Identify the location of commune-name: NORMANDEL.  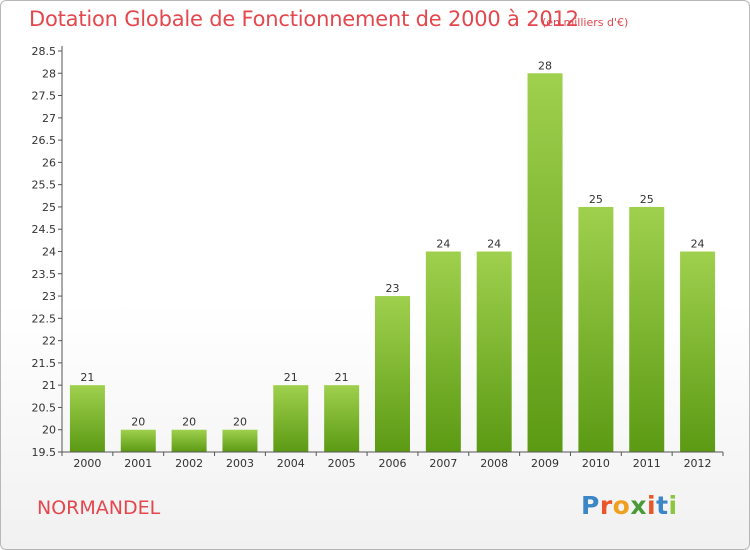
(99, 508).